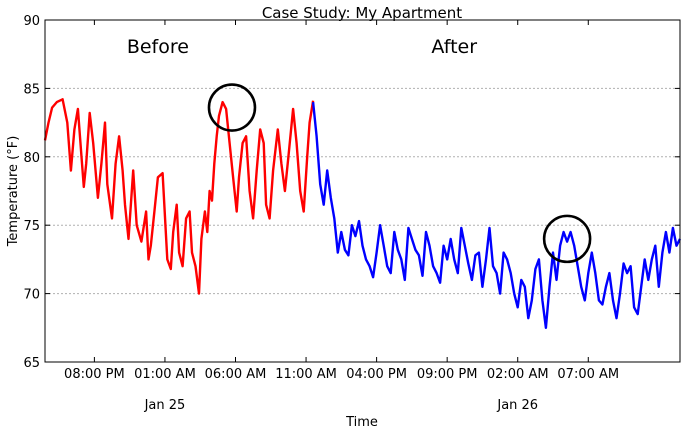 The width and height of the screenshot is (700, 441). Describe the element at coordinates (588, 374) in the screenshot. I see `x-tick-label: 07:00 AM` at that location.